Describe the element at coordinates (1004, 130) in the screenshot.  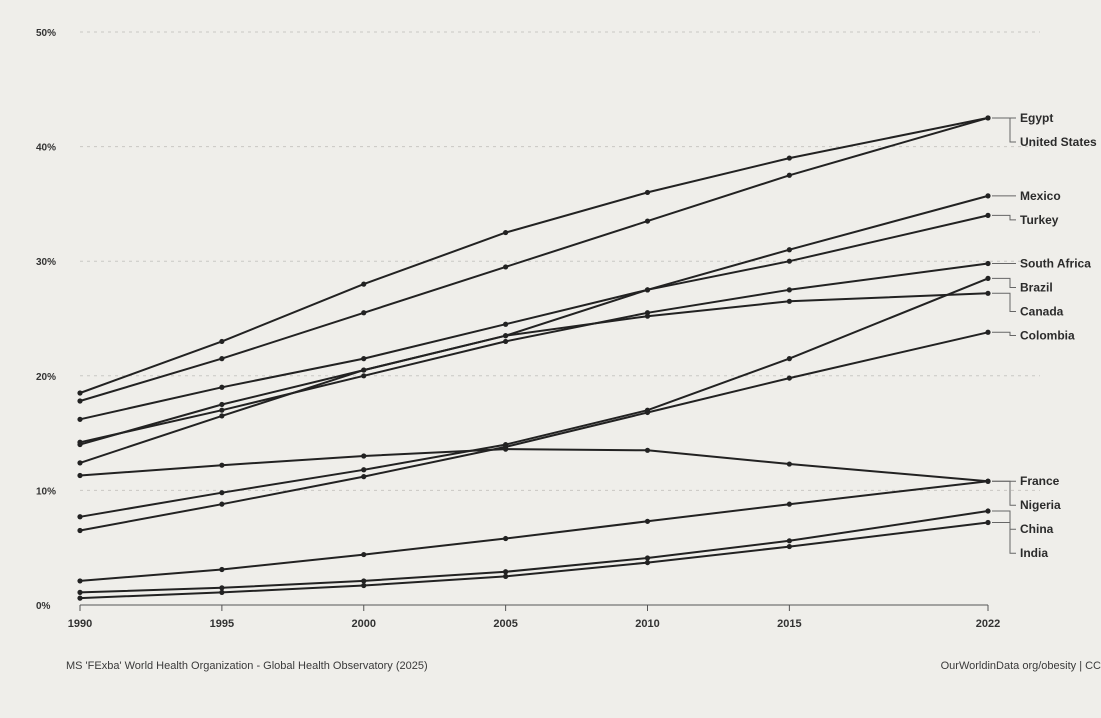
I see `leader-united-states` at that location.